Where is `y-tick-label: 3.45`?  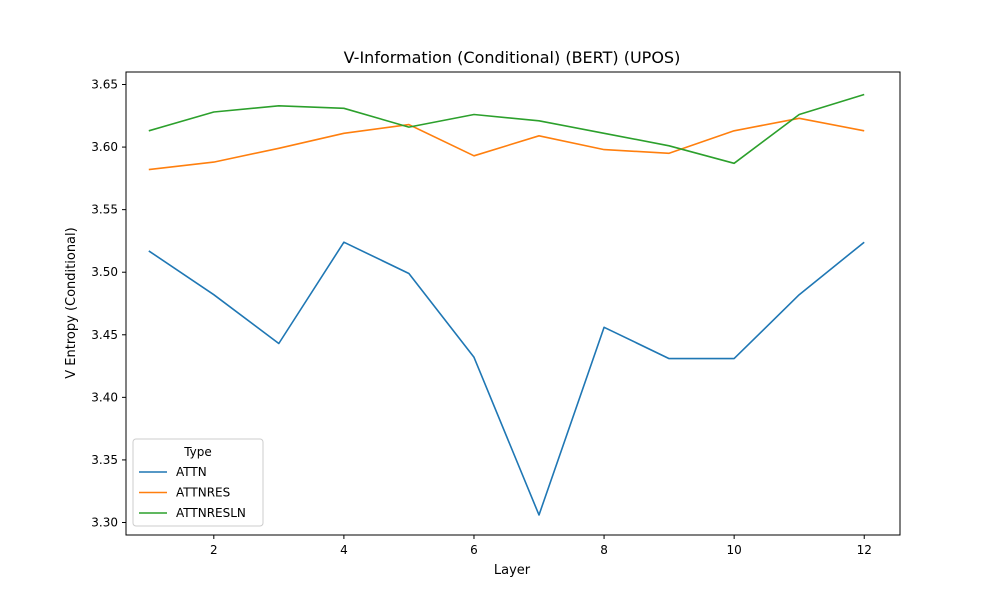 y-tick-label: 3.45 is located at coordinates (104, 335).